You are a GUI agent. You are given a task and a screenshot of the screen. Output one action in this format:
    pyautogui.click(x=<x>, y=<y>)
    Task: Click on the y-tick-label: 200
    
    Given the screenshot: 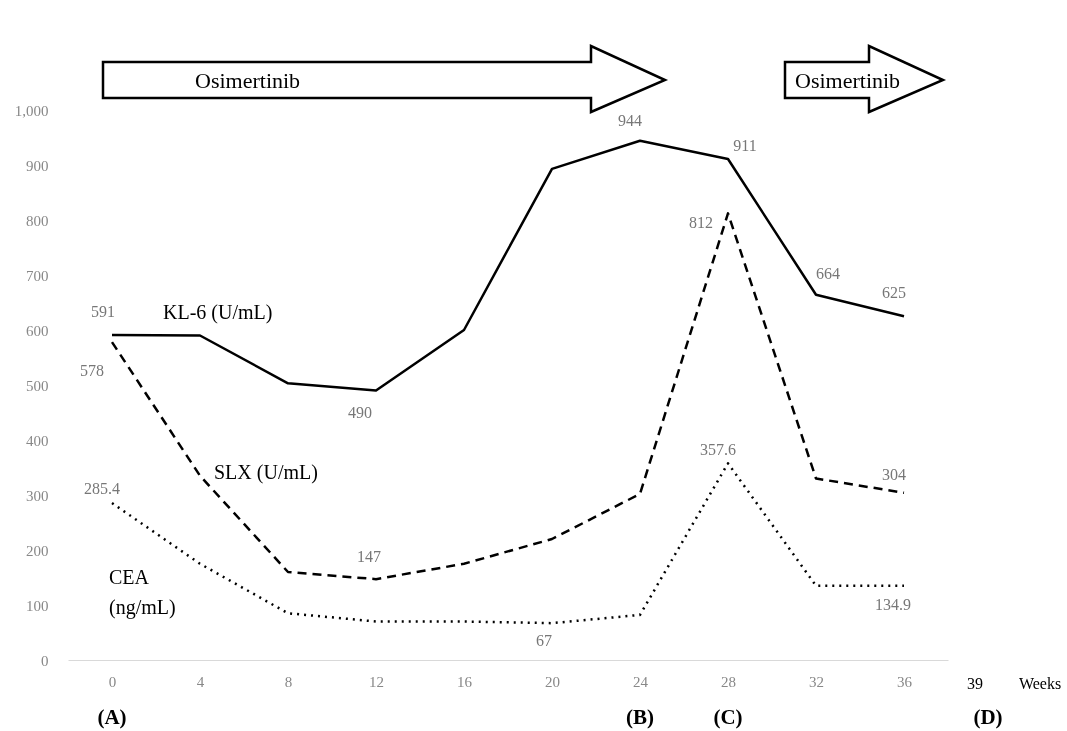 What is the action you would take?
    pyautogui.click(x=37, y=550)
    